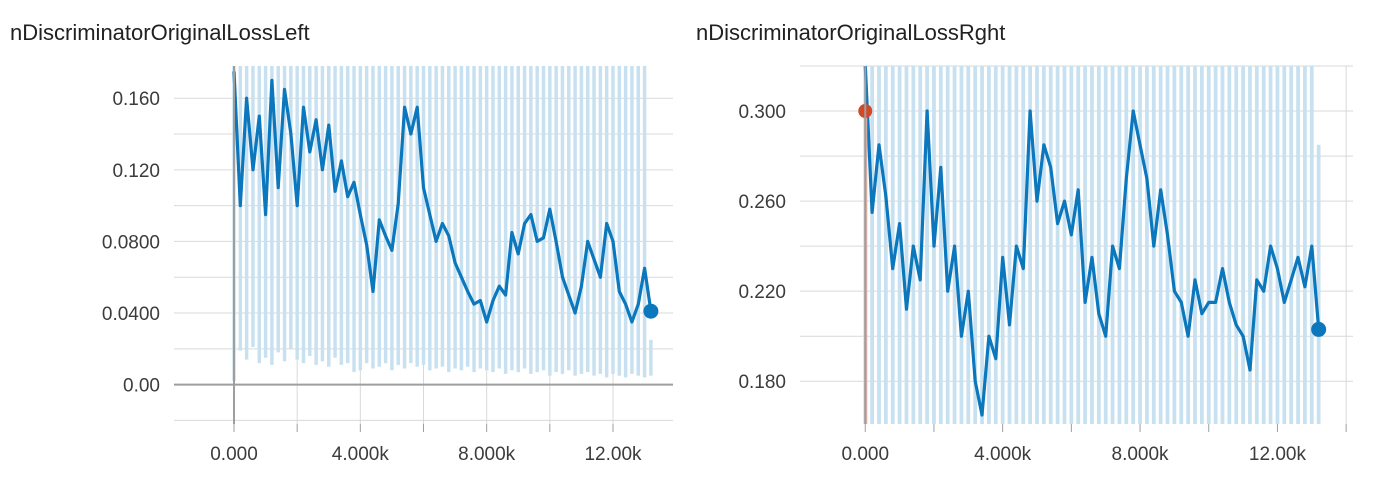  Describe the element at coordinates (131, 242) in the screenshot. I see `y-tick-label: 0.0800` at that location.